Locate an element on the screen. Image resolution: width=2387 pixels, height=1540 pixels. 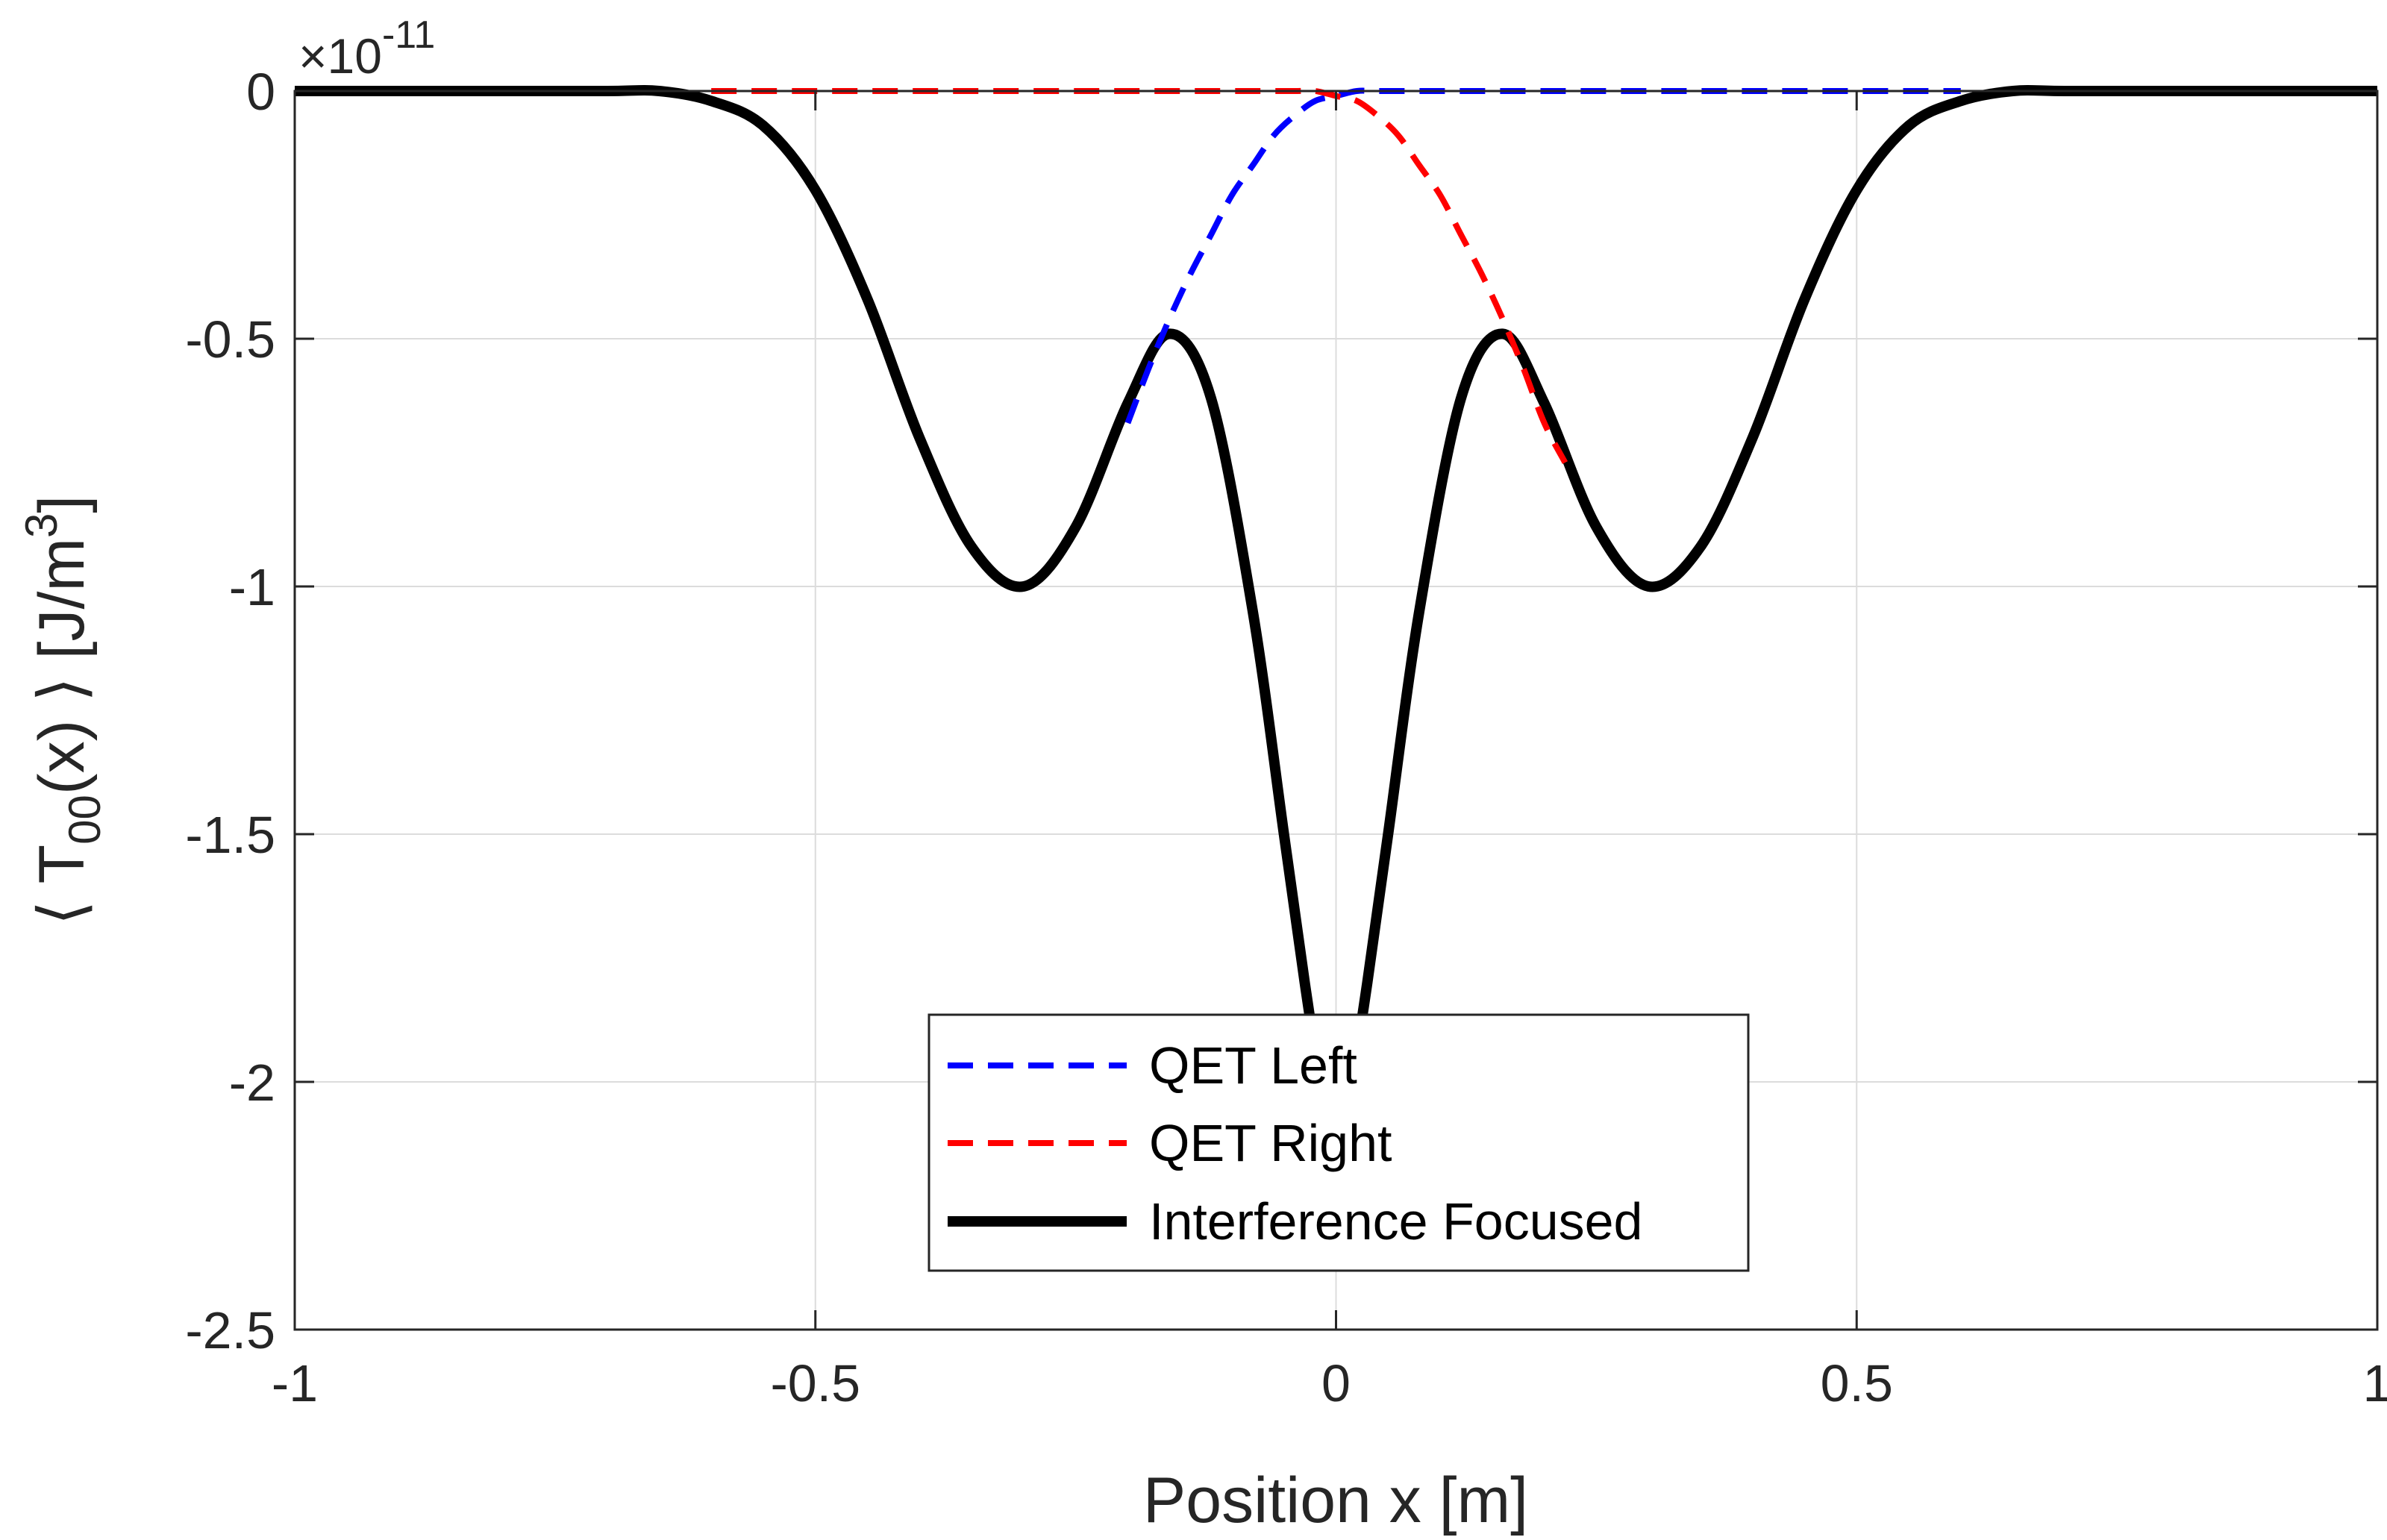
y-exponent-label: ×10⁻¹¹ is located at coordinates (366, 48).